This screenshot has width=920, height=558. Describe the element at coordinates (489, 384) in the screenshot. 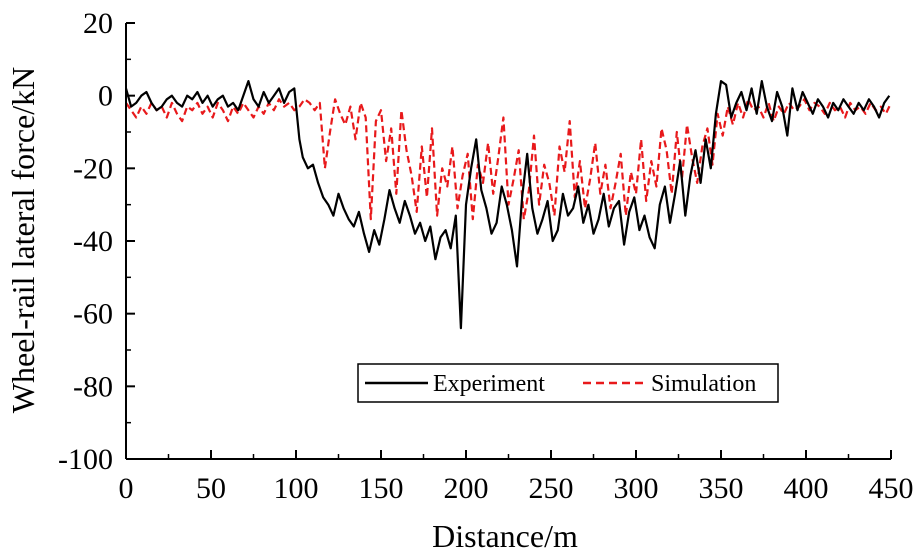

I see `legend-label-experiment: Experiment` at that location.